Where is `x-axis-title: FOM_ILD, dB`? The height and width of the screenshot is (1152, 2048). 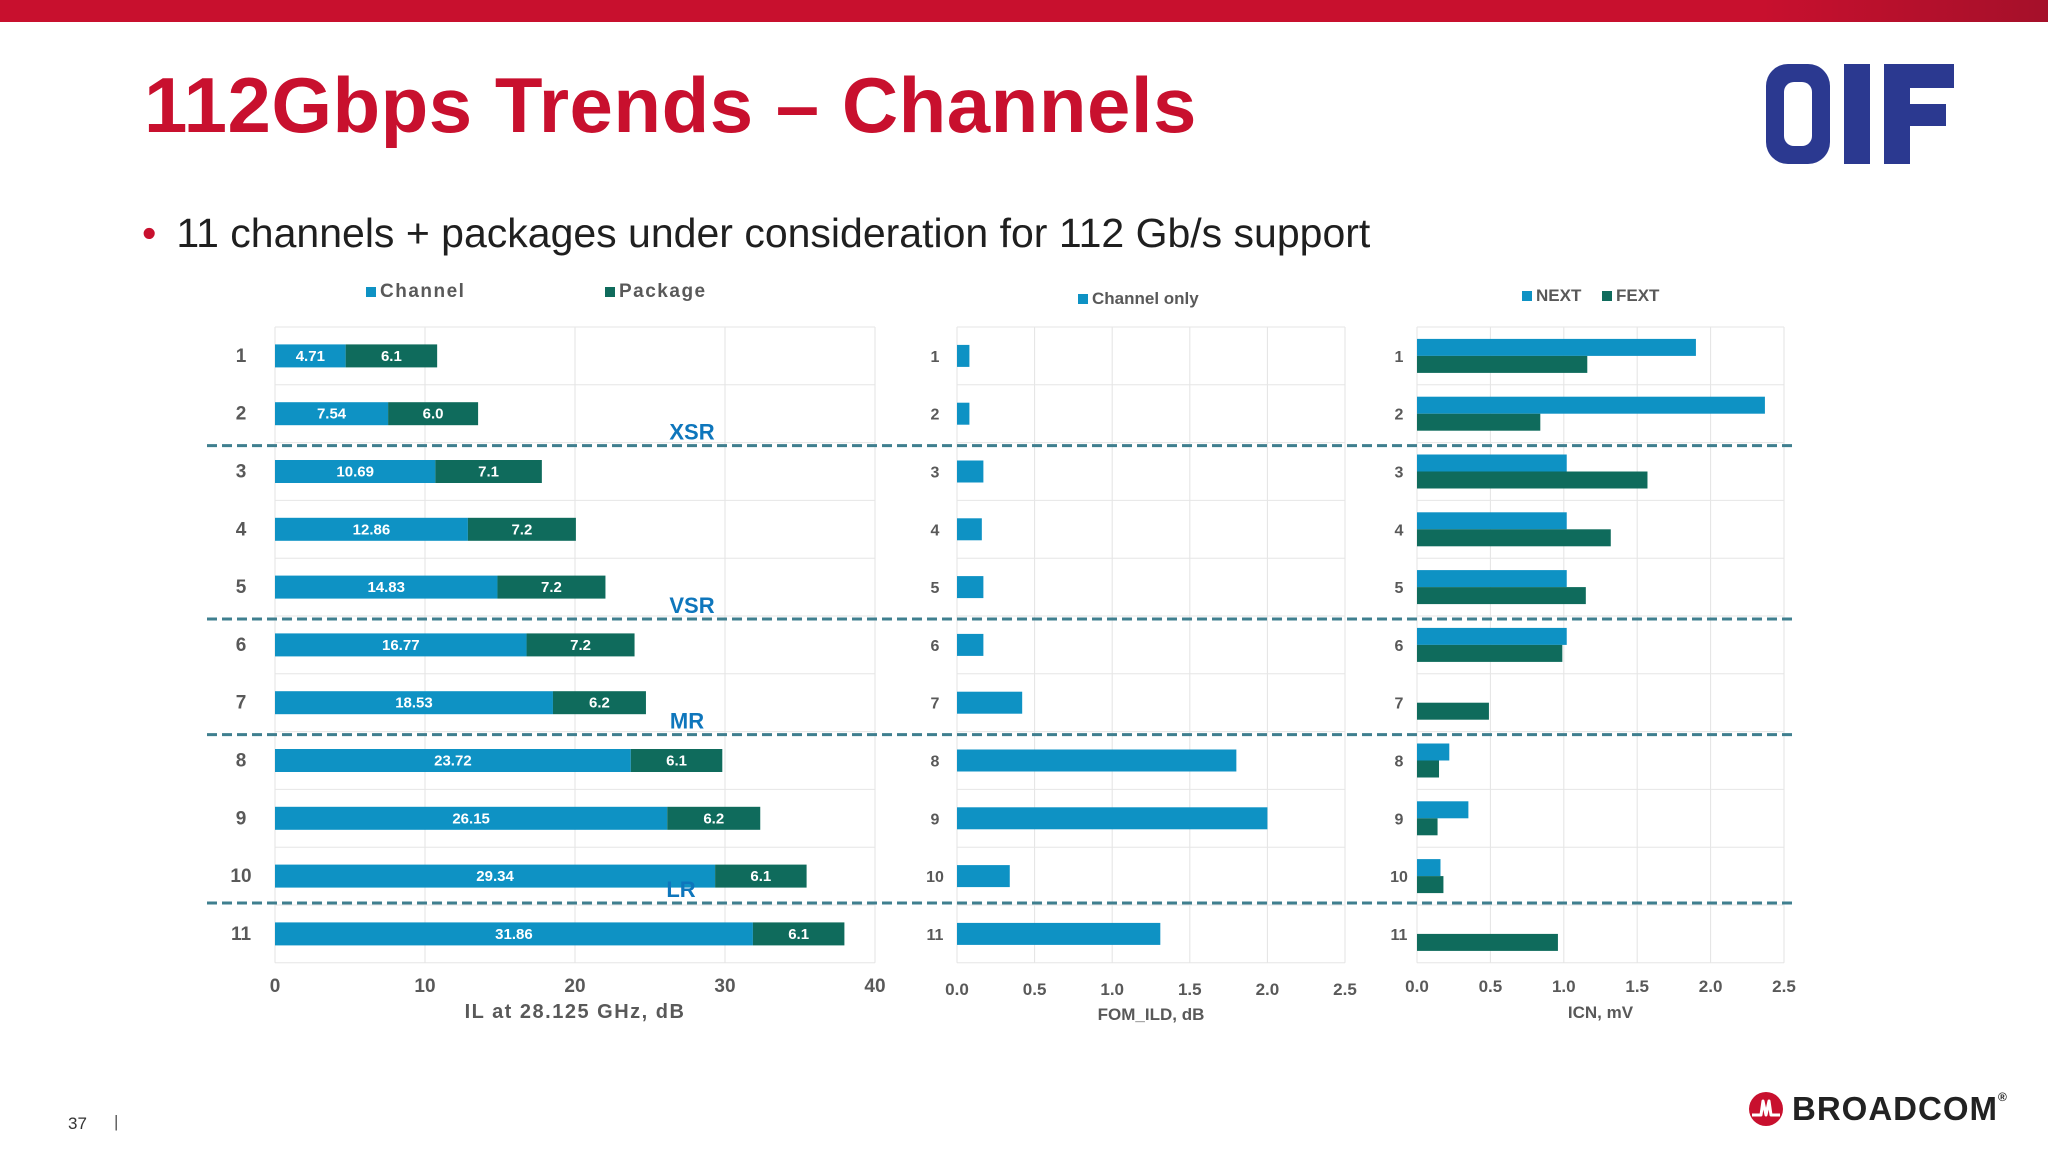
x-axis-title: FOM_ILD, dB is located at coordinates (1151, 1014).